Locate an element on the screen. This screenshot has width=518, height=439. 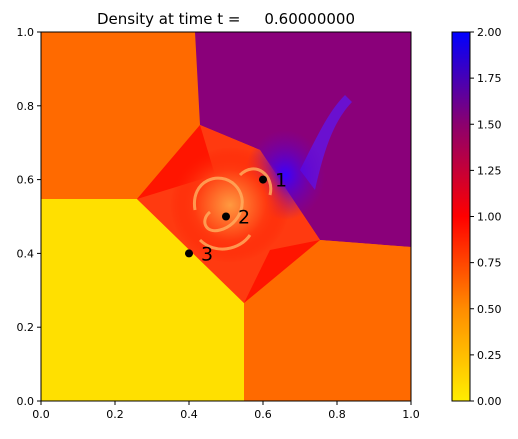
x-tick-label: 0.2 is located at coordinates (115, 414).